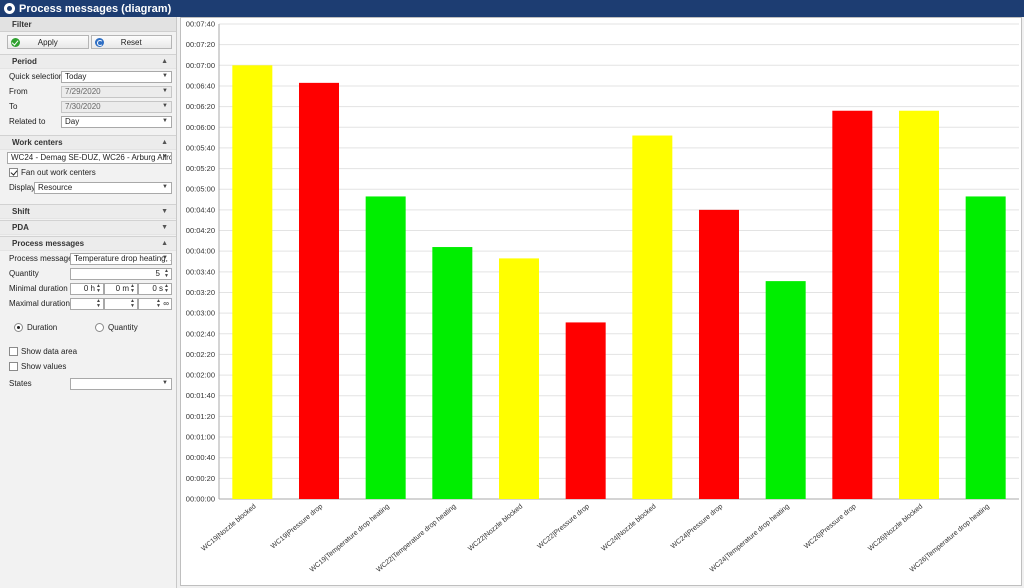 This screenshot has height=588, width=1024. Describe the element at coordinates (9, 8) in the screenshot. I see `app-icon` at that location.